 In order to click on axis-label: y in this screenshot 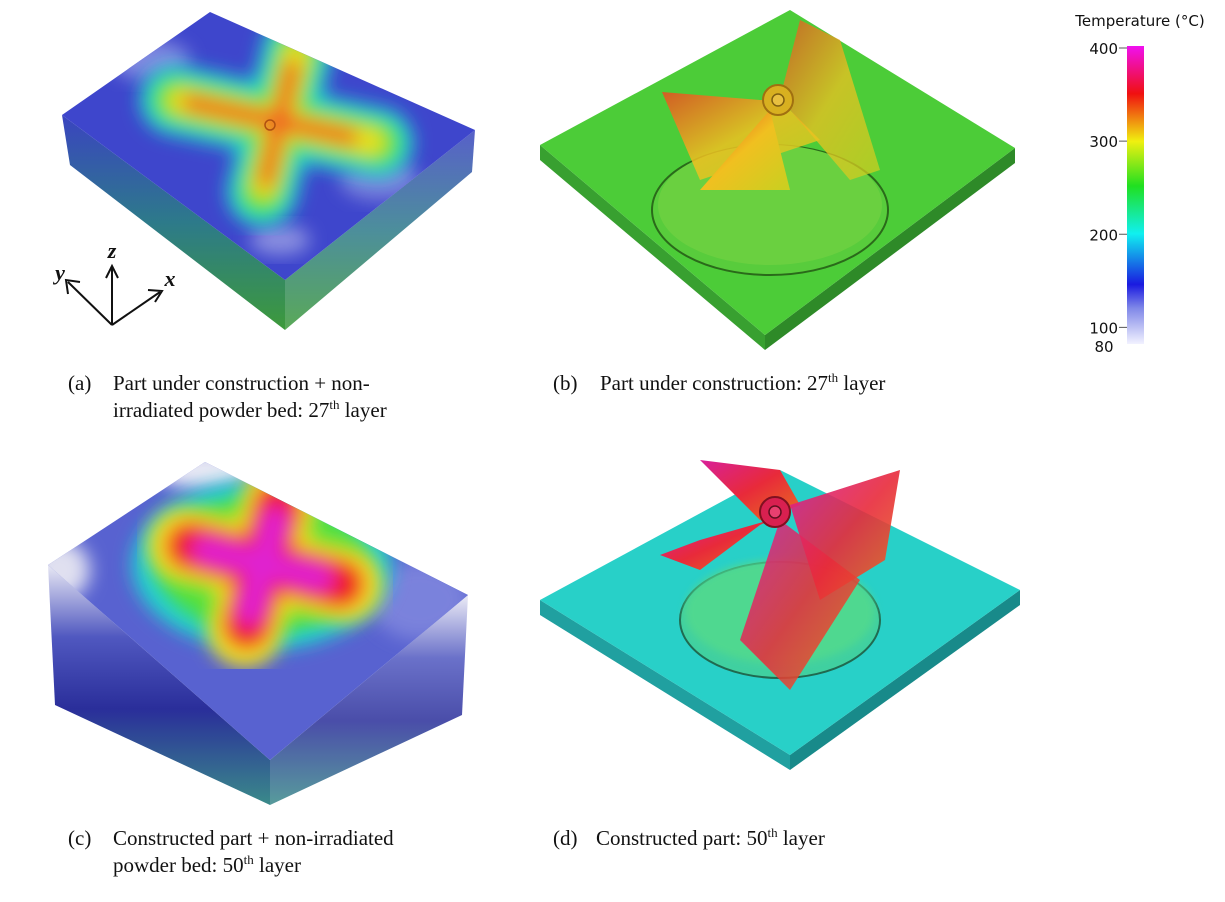, I will do `click(58, 272)`.